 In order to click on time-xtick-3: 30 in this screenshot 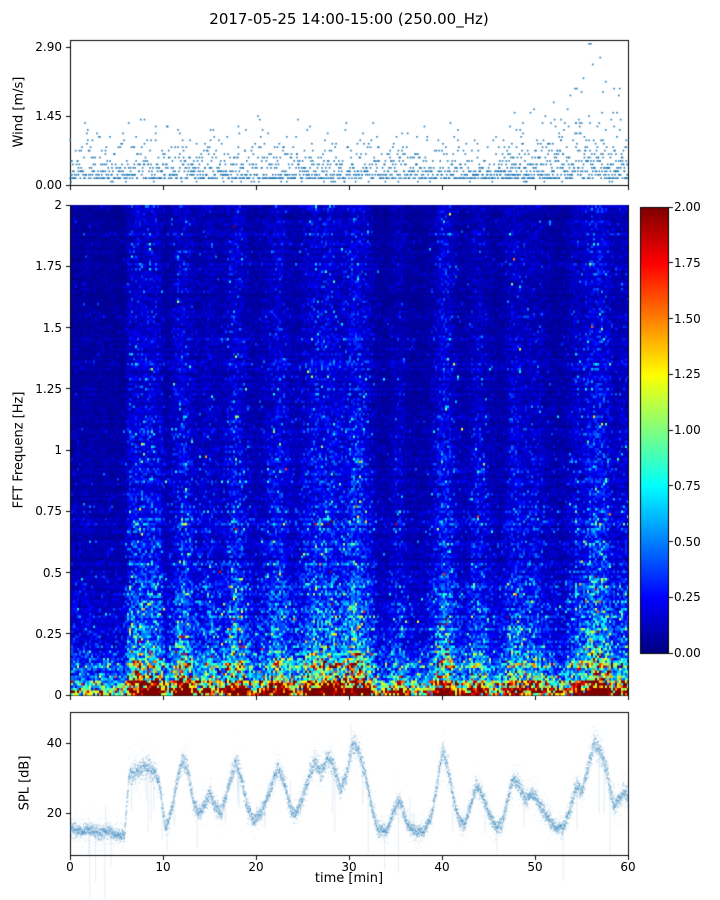, I will do `click(349, 867)`.